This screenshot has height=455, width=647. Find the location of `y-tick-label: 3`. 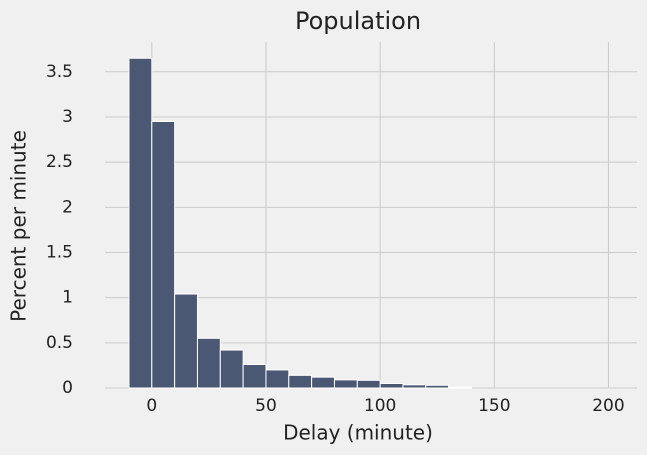

y-tick-label: 3 is located at coordinates (67, 117).